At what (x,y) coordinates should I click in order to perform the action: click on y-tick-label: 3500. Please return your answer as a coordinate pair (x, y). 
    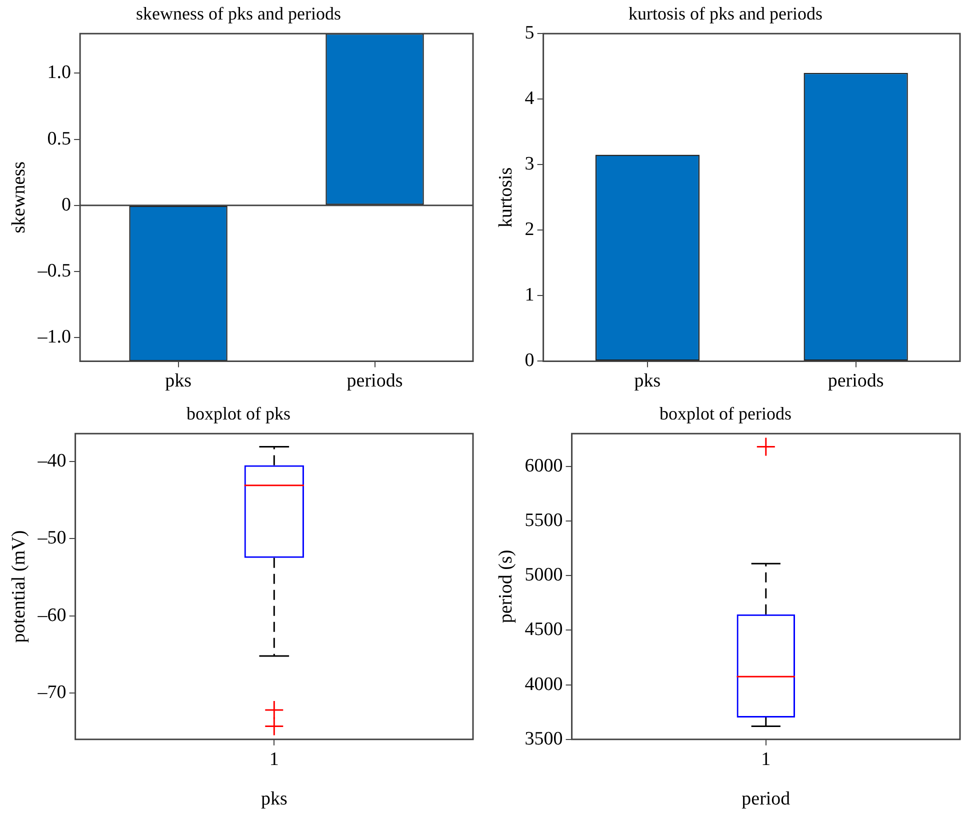
    Looking at the image, I should click on (543, 739).